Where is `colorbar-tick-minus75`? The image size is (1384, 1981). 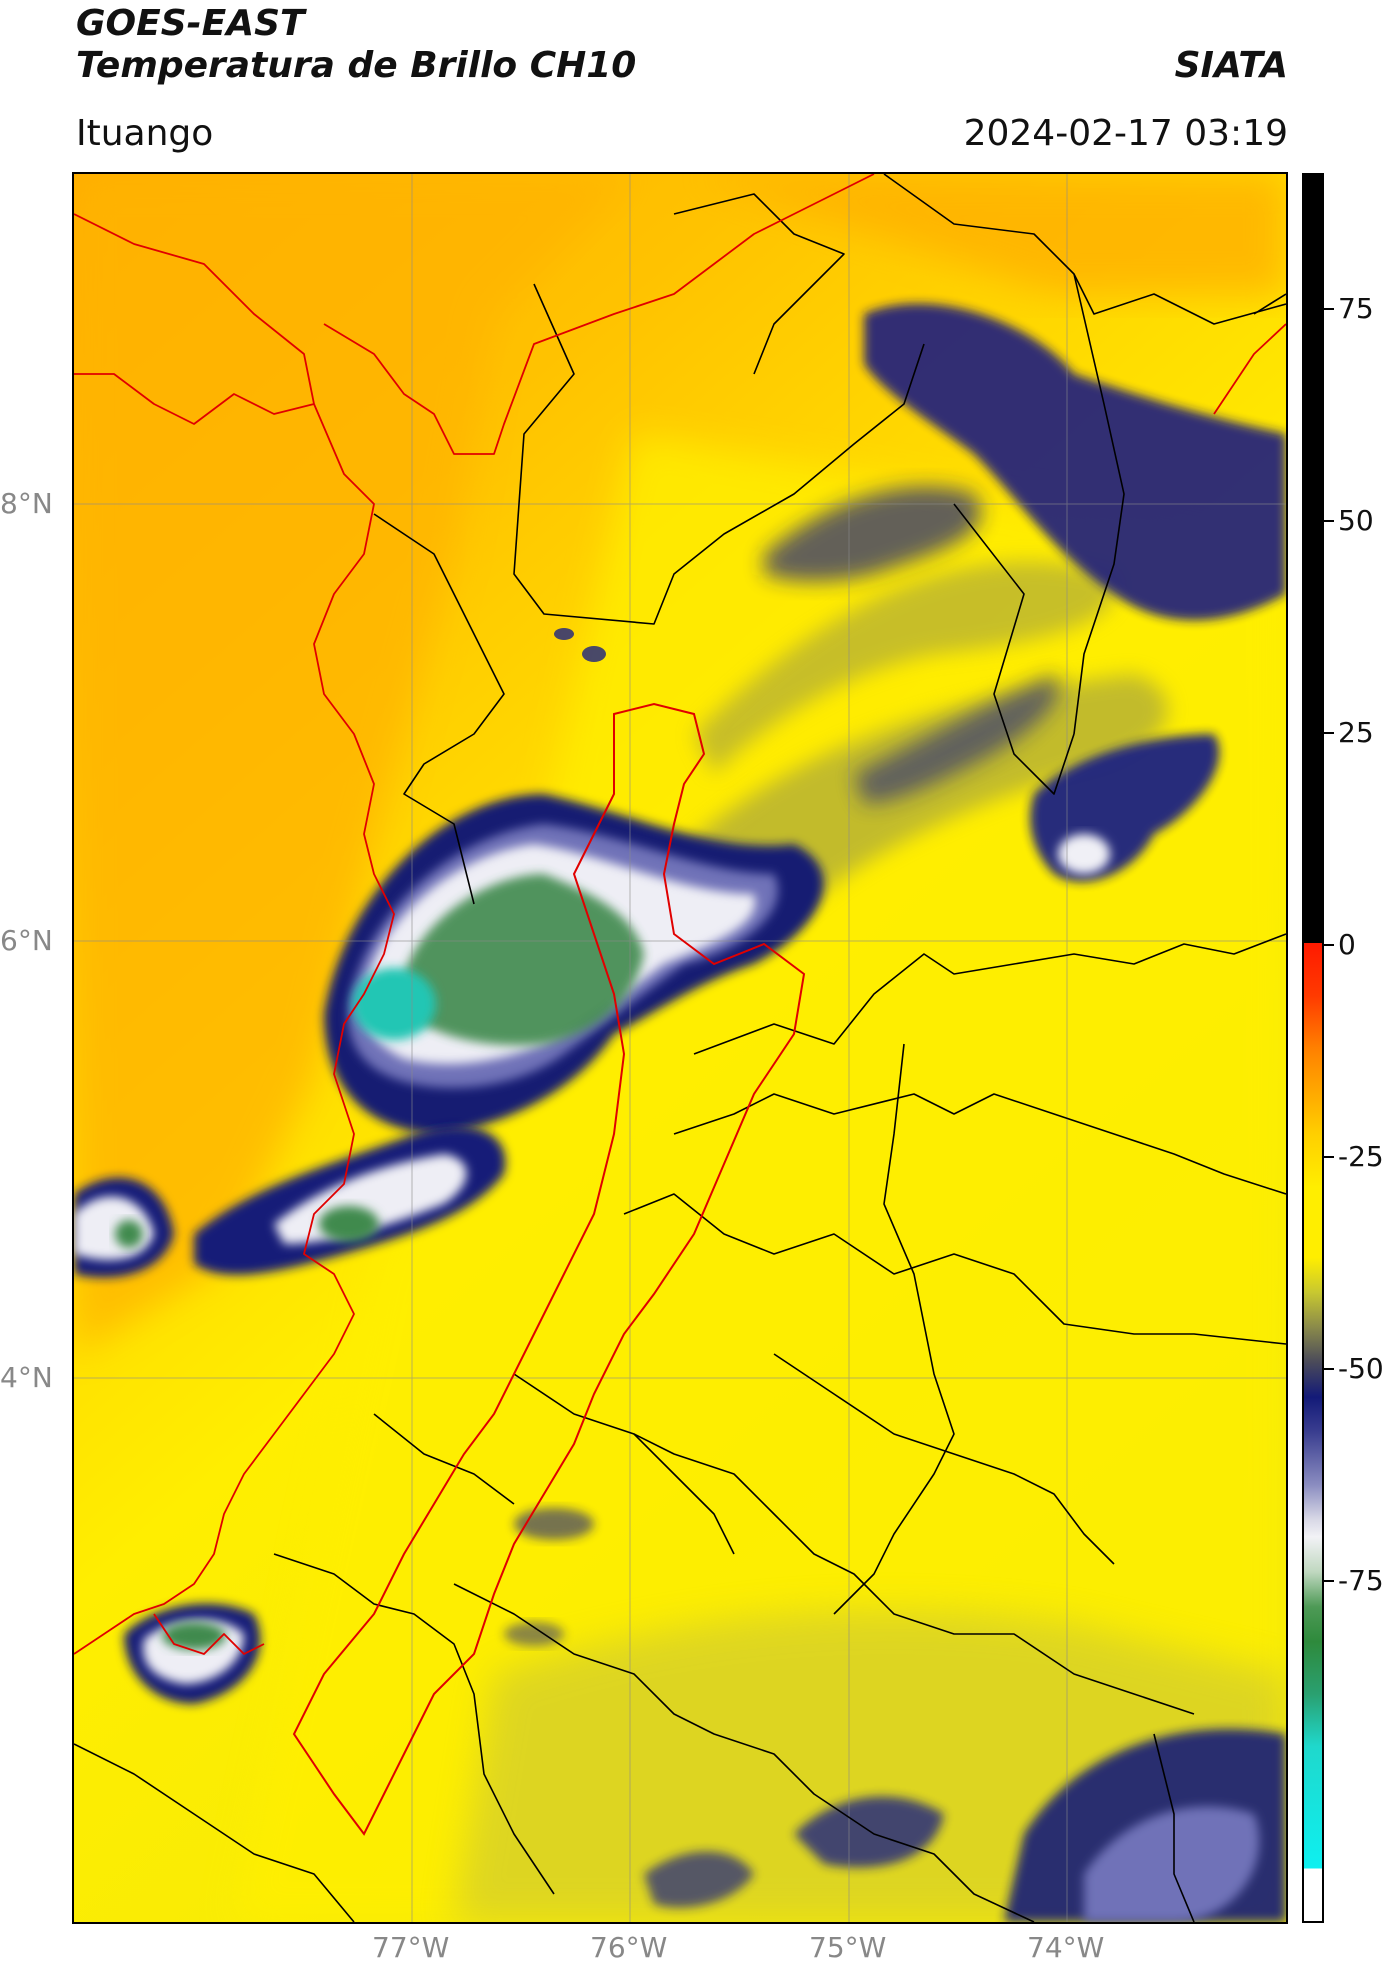
colorbar-tick-minus75 is located at coordinates (1329, 1581).